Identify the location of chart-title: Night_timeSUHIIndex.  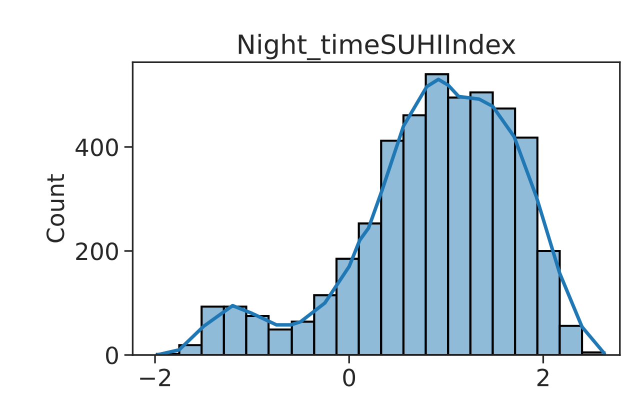
(377, 47).